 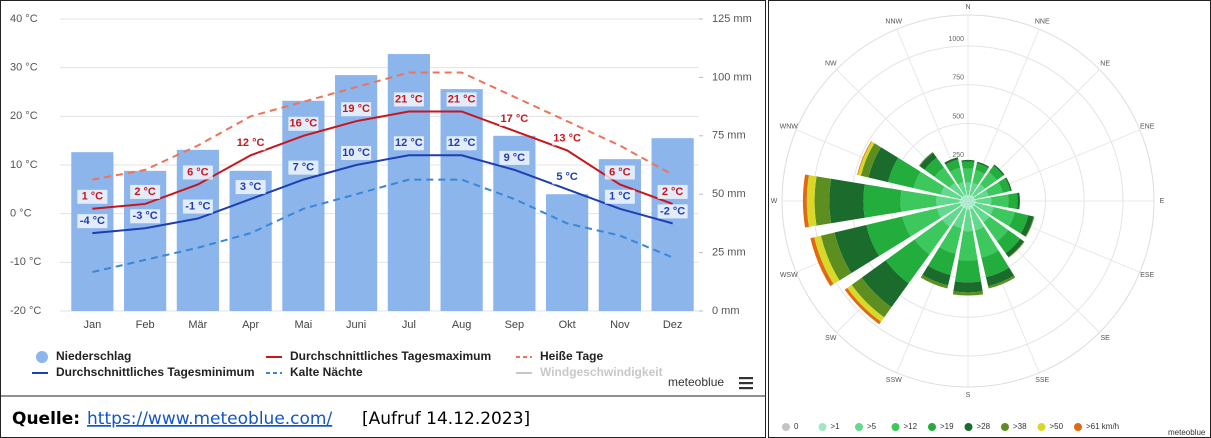 What do you see at coordinates (894, 380) in the screenshot?
I see `direction-label: SSW` at bounding box center [894, 380].